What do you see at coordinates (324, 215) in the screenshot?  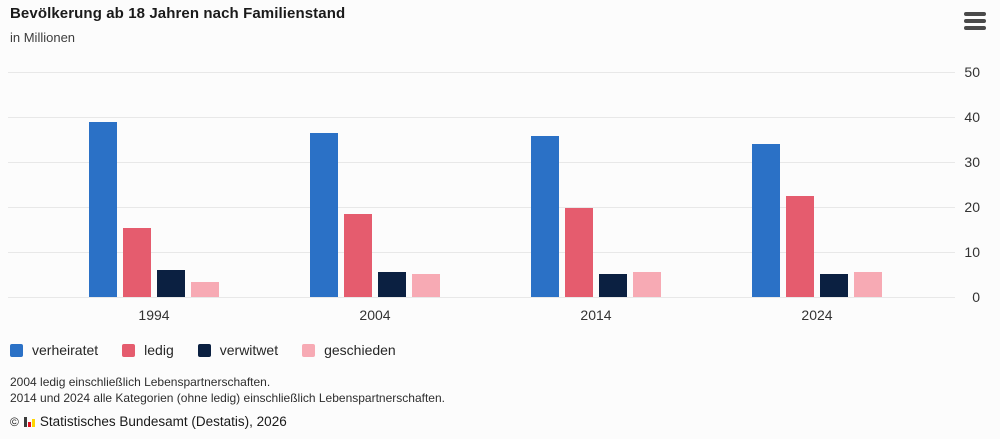 I see `bar-verheiratet-2004` at bounding box center [324, 215].